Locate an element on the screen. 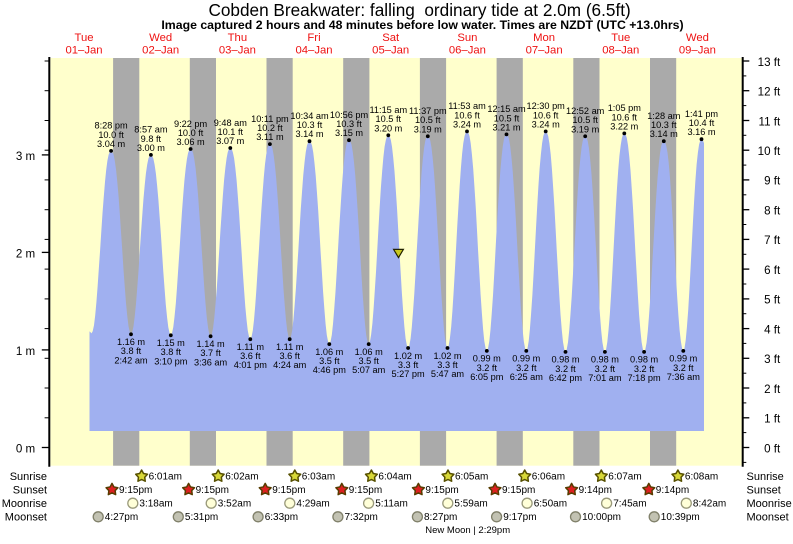 Image resolution: width=793 pixels, height=544 pixels. svg-text: 3.07 m is located at coordinates (230, 141).